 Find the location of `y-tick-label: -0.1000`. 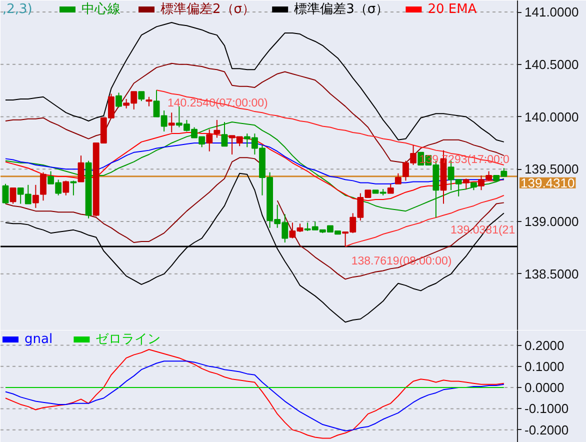

y-tick-label: -0.1000 is located at coordinates (546, 408).